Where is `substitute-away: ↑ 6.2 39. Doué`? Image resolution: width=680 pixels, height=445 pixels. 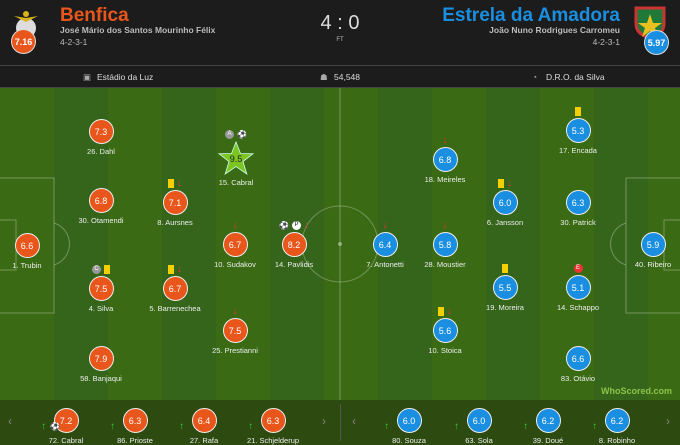 substitute-away: ↑ 6.2 39. Doué is located at coordinates (548, 426).